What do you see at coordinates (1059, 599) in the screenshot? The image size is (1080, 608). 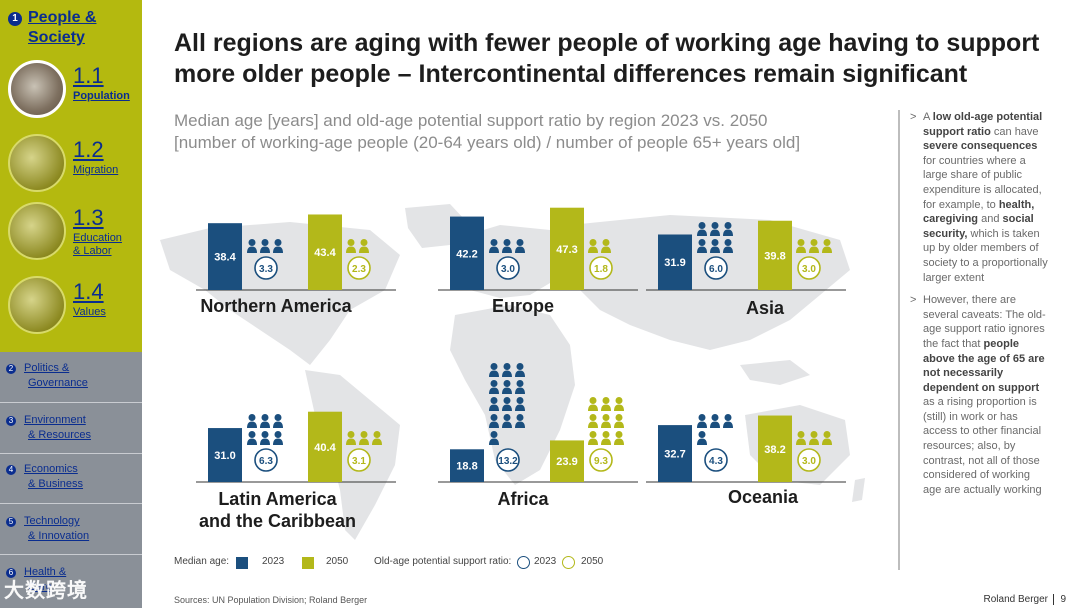 I see `page-number: 9` at bounding box center [1059, 599].